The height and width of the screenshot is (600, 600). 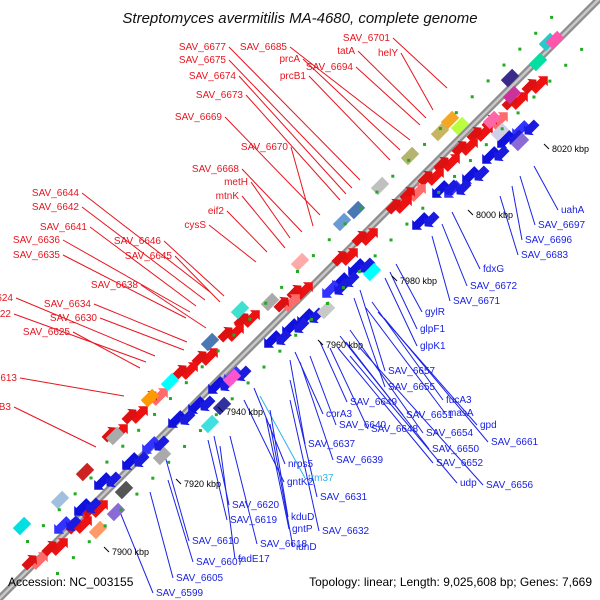 What do you see at coordinates (418, 281) in the screenshot?
I see `tick-label: 7980 kbp` at bounding box center [418, 281].